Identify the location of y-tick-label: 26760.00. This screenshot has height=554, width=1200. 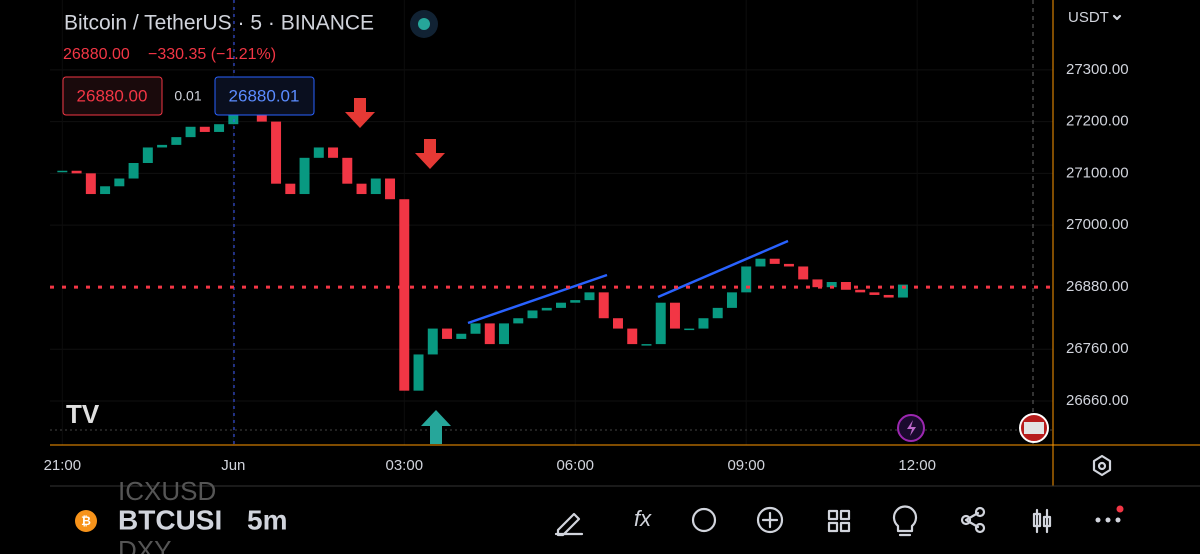
(1097, 348).